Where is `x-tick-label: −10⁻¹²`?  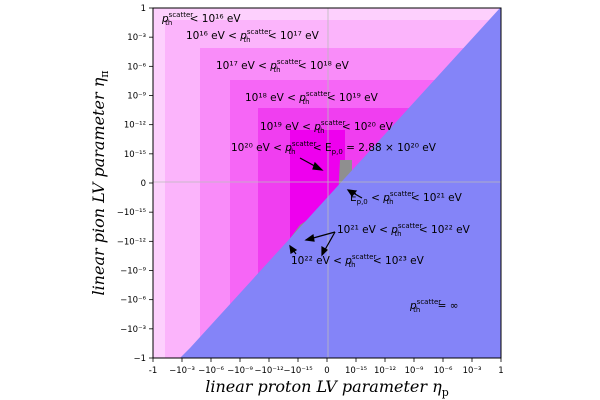
x-tick-label: −10⁻¹² is located at coordinates (268, 371).